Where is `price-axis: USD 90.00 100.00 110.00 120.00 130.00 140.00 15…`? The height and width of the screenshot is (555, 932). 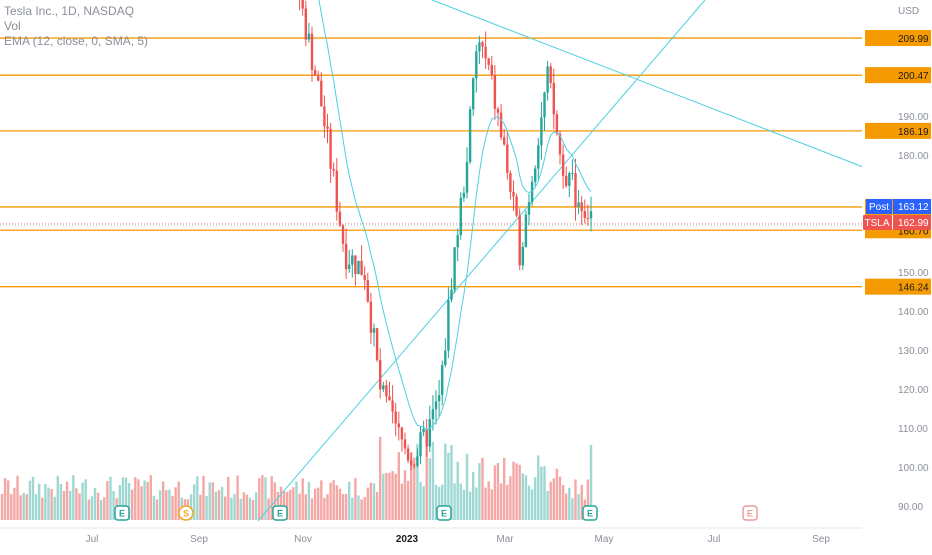
price-axis: USD 90.00 100.00 110.00 120.00 130.00 140.00 15… is located at coordinates (897, 275).